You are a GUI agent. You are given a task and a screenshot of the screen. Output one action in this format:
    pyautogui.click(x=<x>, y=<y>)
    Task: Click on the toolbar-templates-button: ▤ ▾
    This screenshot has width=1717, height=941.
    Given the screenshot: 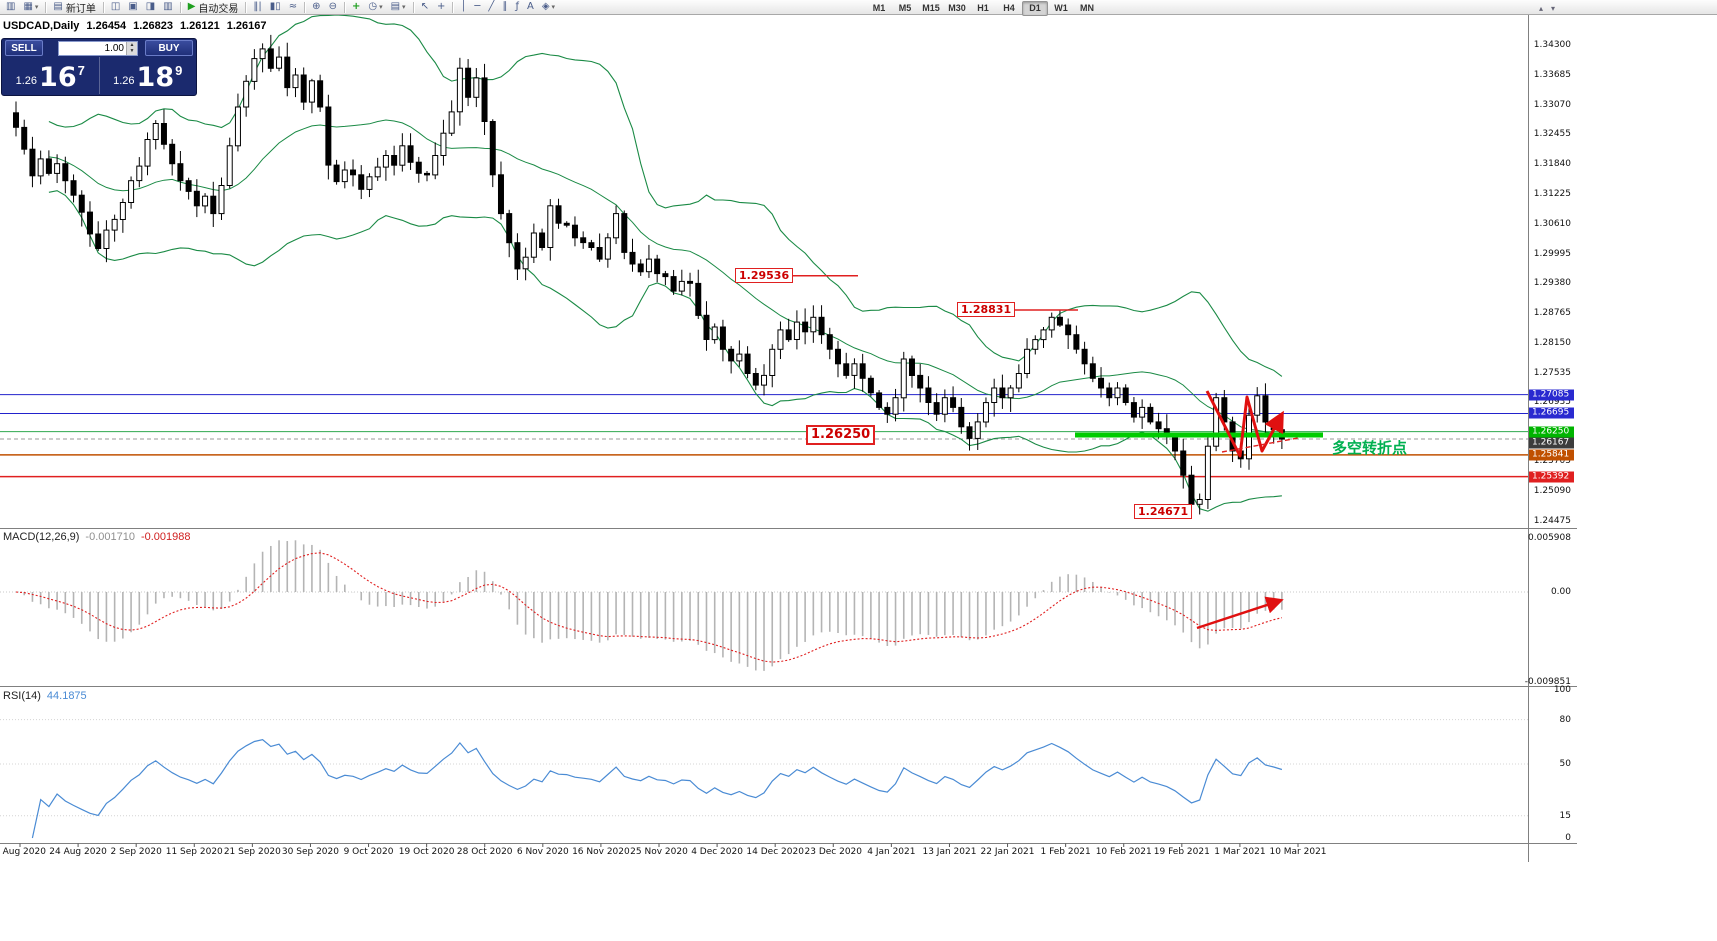 What is the action you would take?
    pyautogui.click(x=398, y=7)
    